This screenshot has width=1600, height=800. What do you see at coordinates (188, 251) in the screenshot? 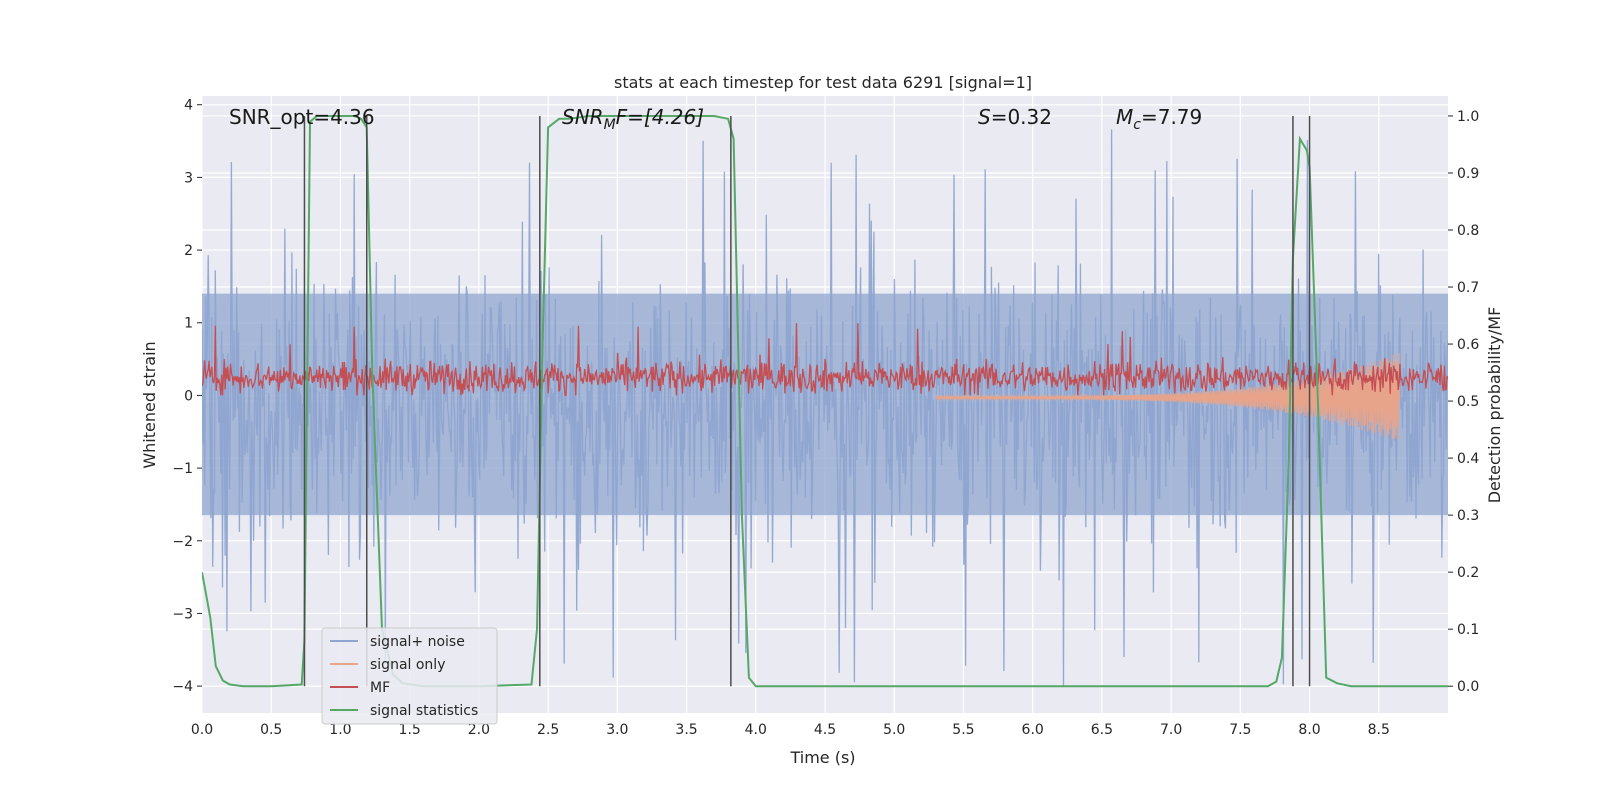
I see `y-left-tick-label: 2` at bounding box center [188, 251].